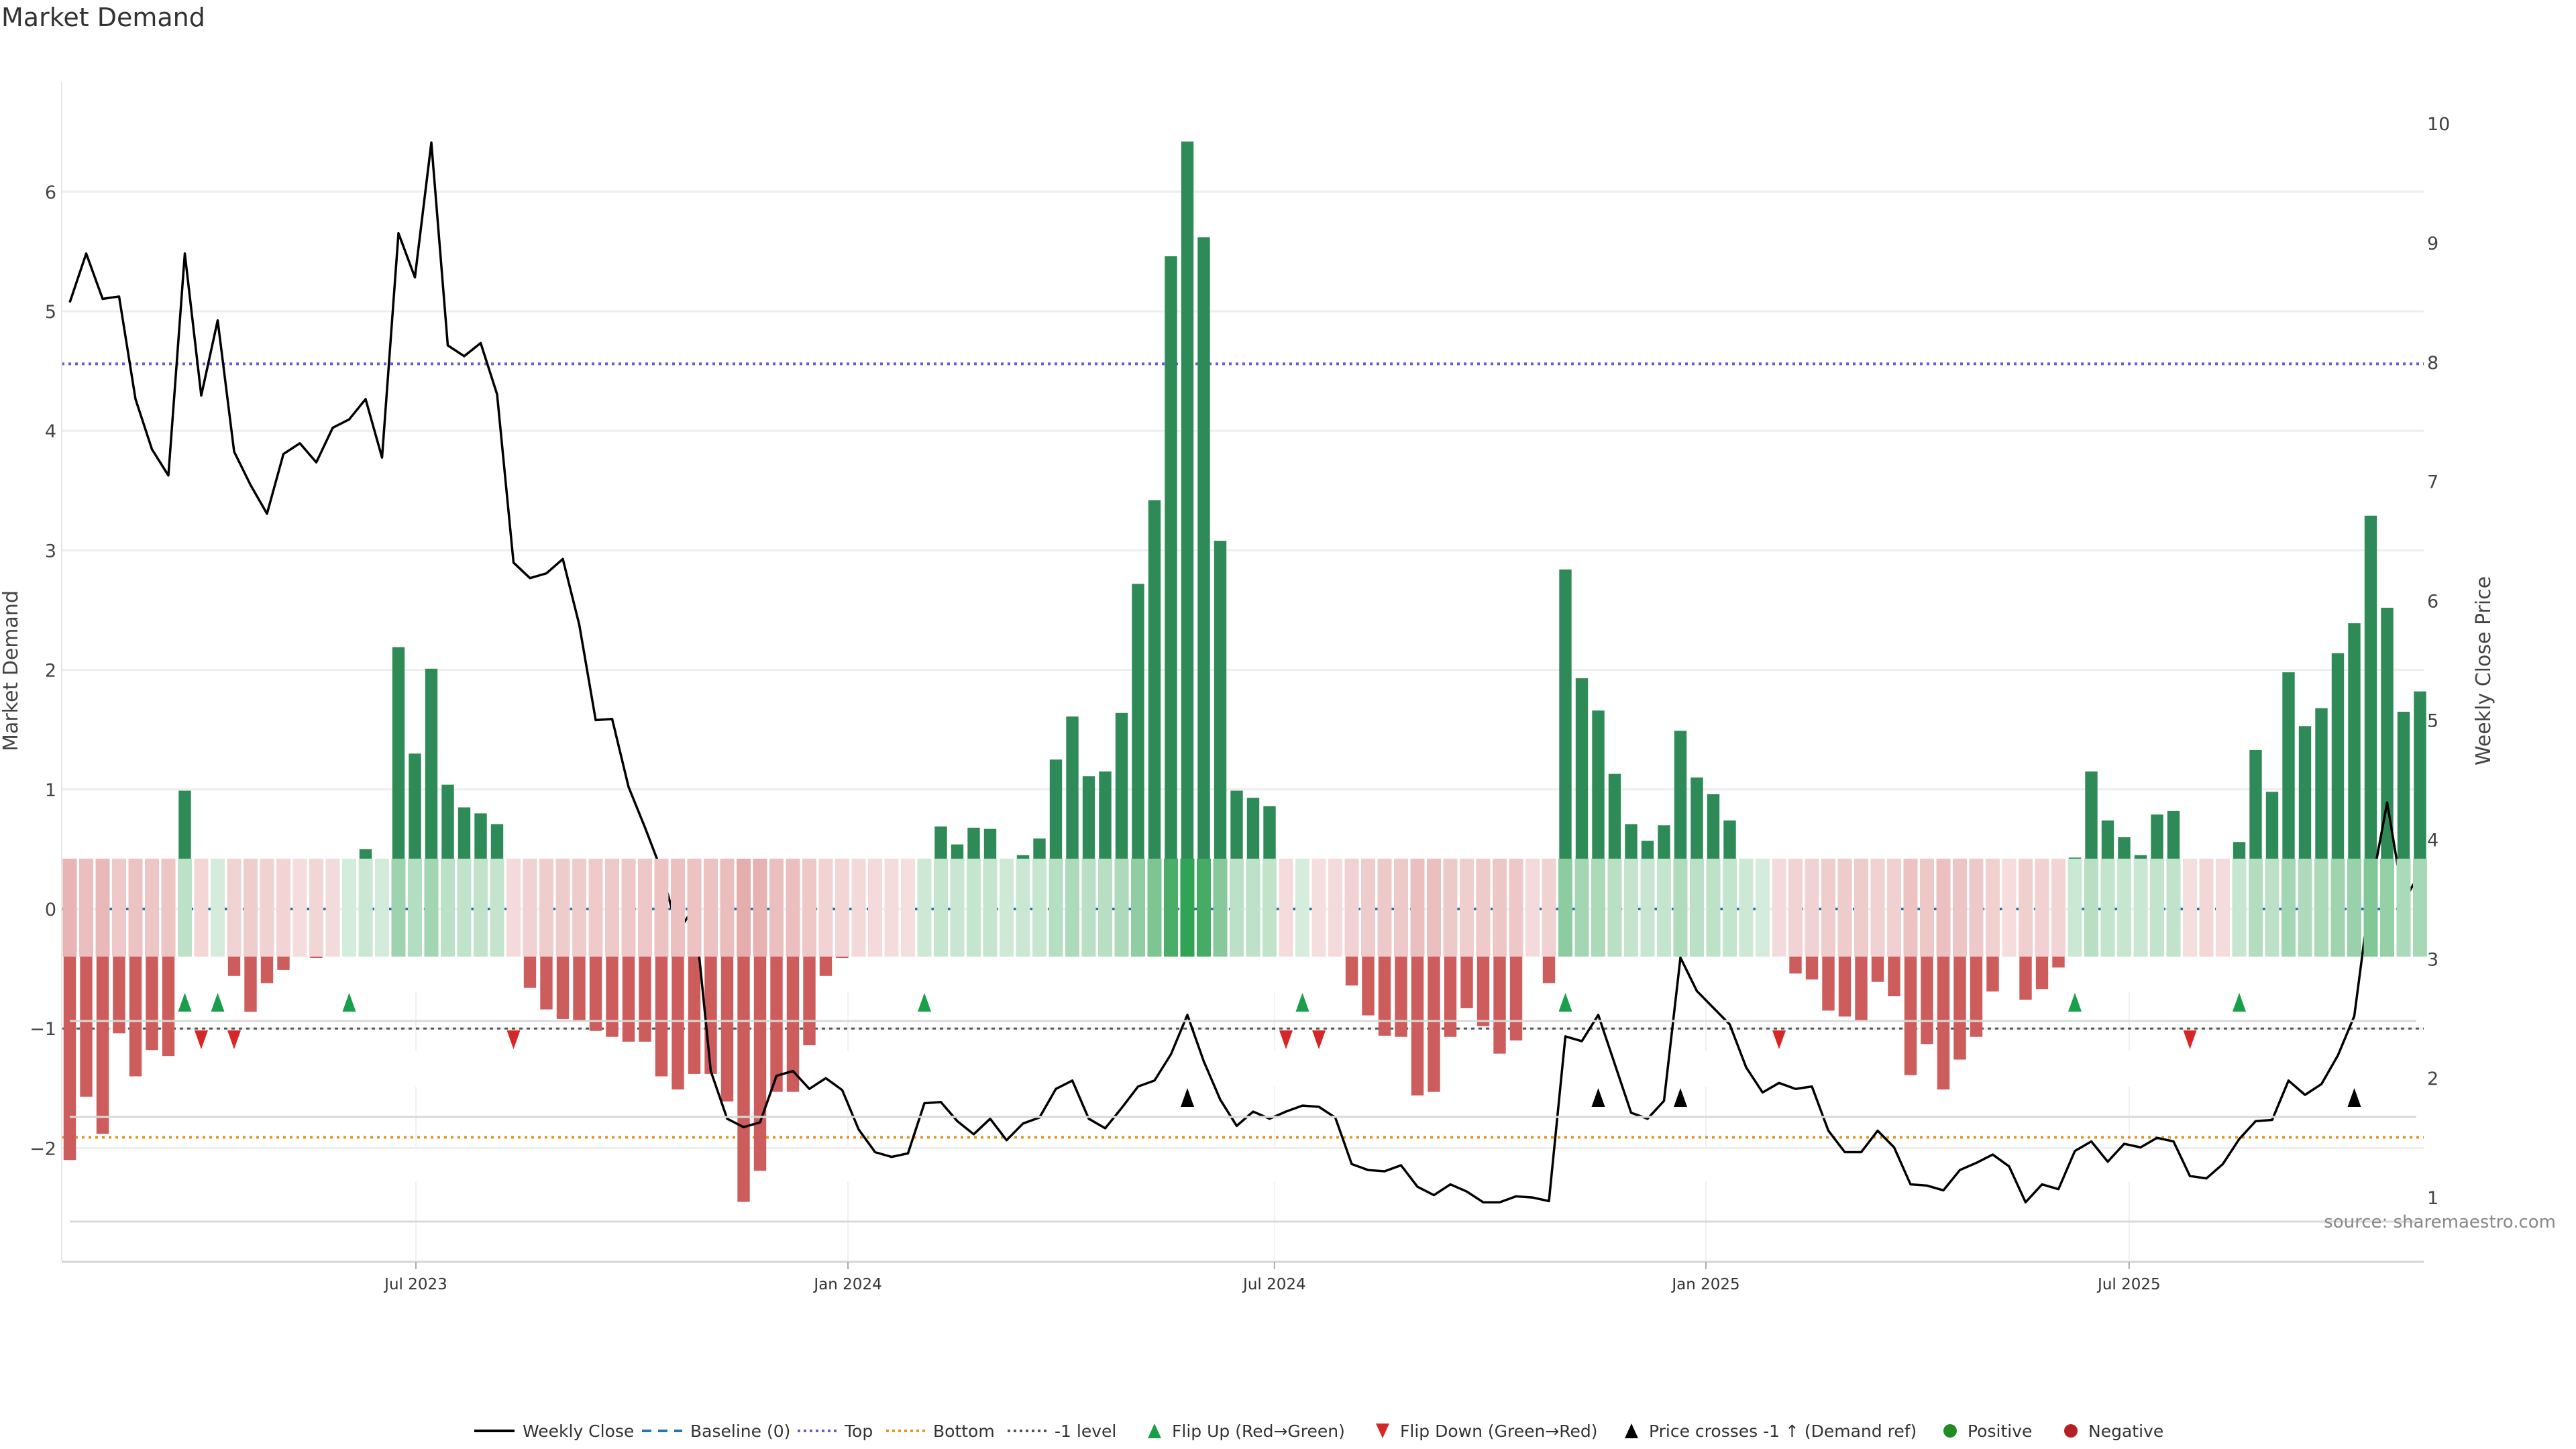 This screenshot has height=1449, width=2576. What do you see at coordinates (2432, 1079) in the screenshot?
I see `y2-tick-label: 2` at bounding box center [2432, 1079].